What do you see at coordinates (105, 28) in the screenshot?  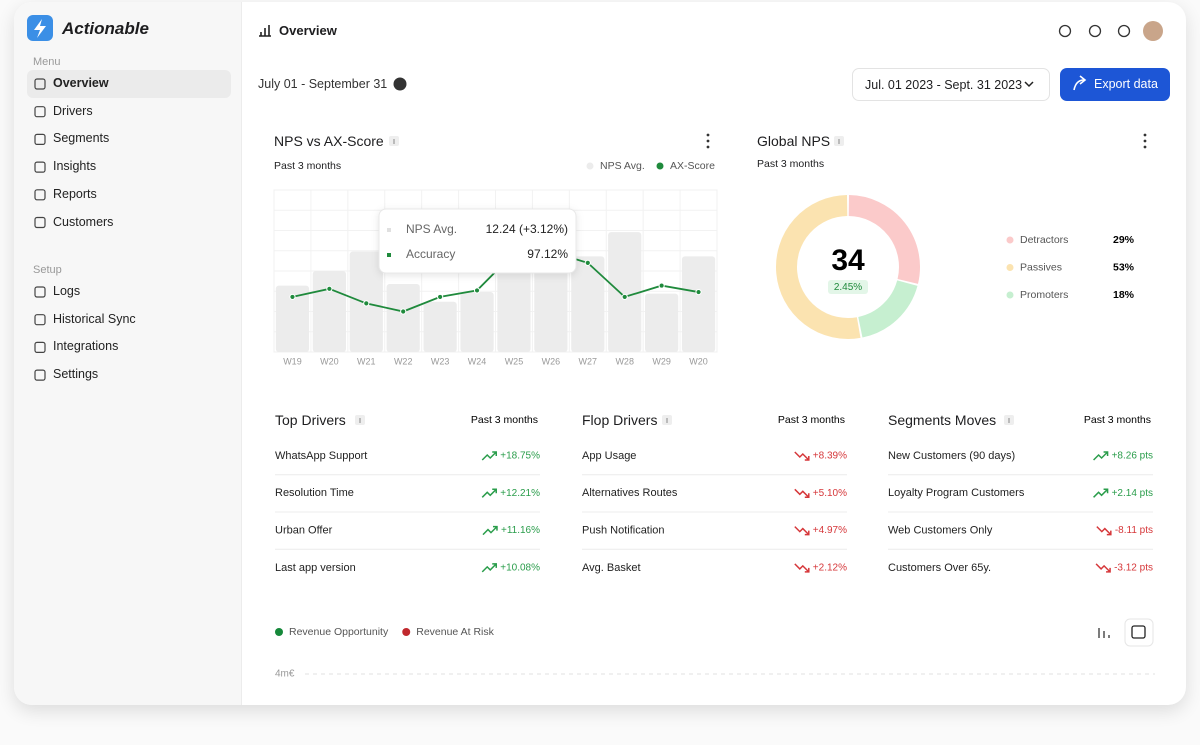 I see `brand: Actionable` at bounding box center [105, 28].